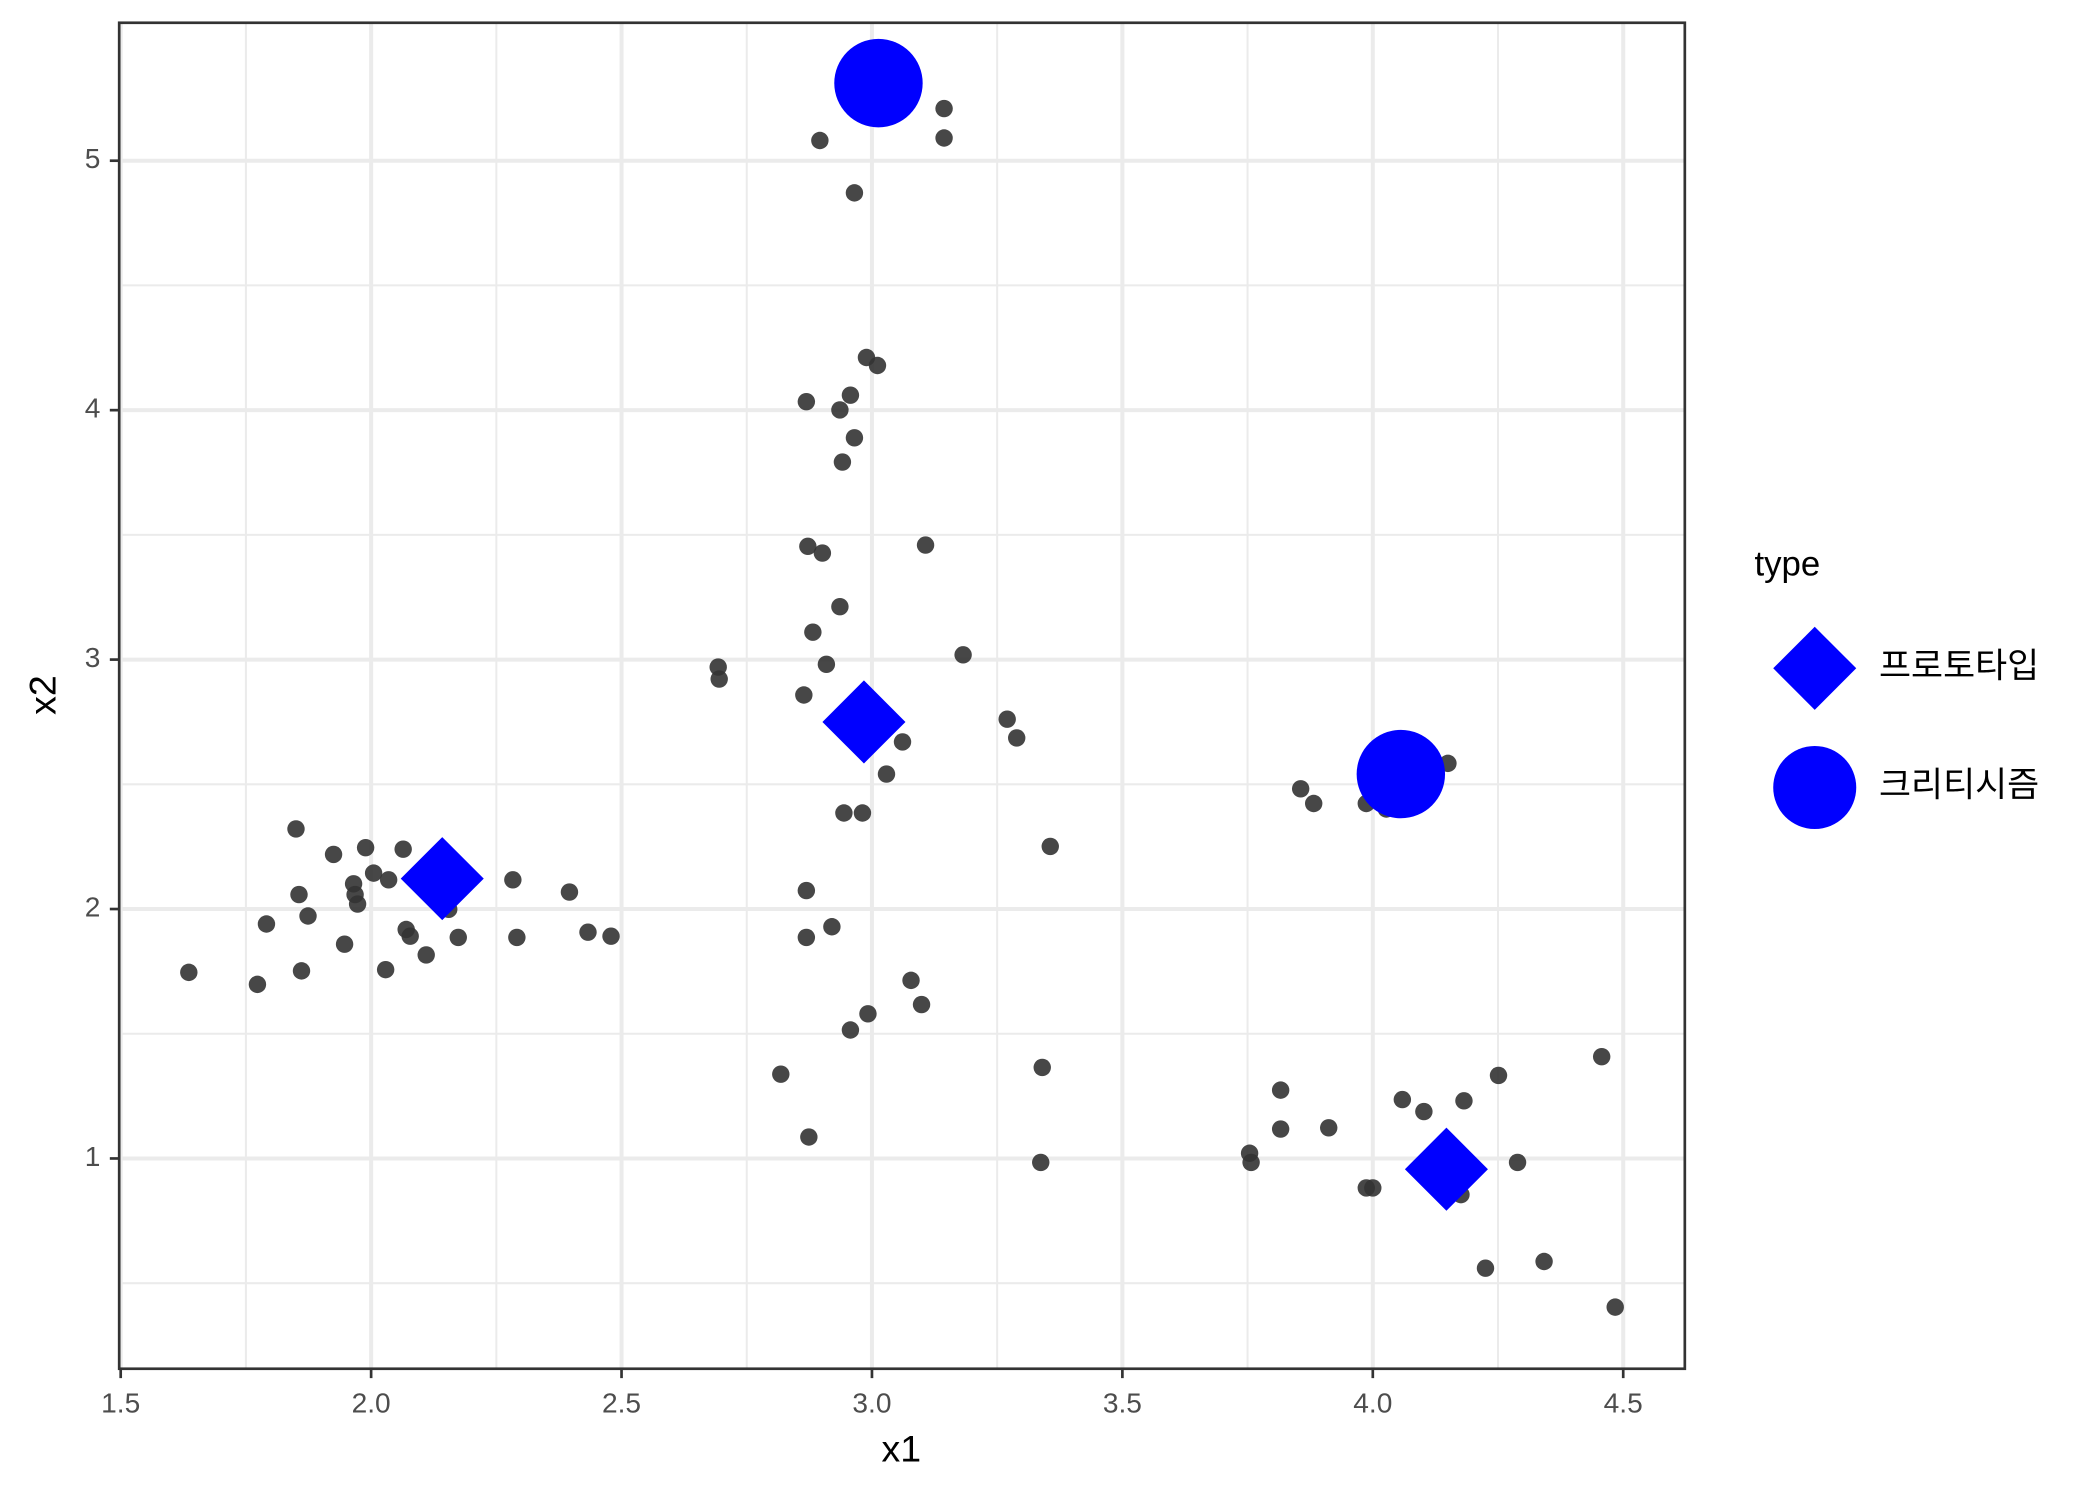  What do you see at coordinates (1787, 564) in the screenshot?
I see `legend-title: type` at bounding box center [1787, 564].